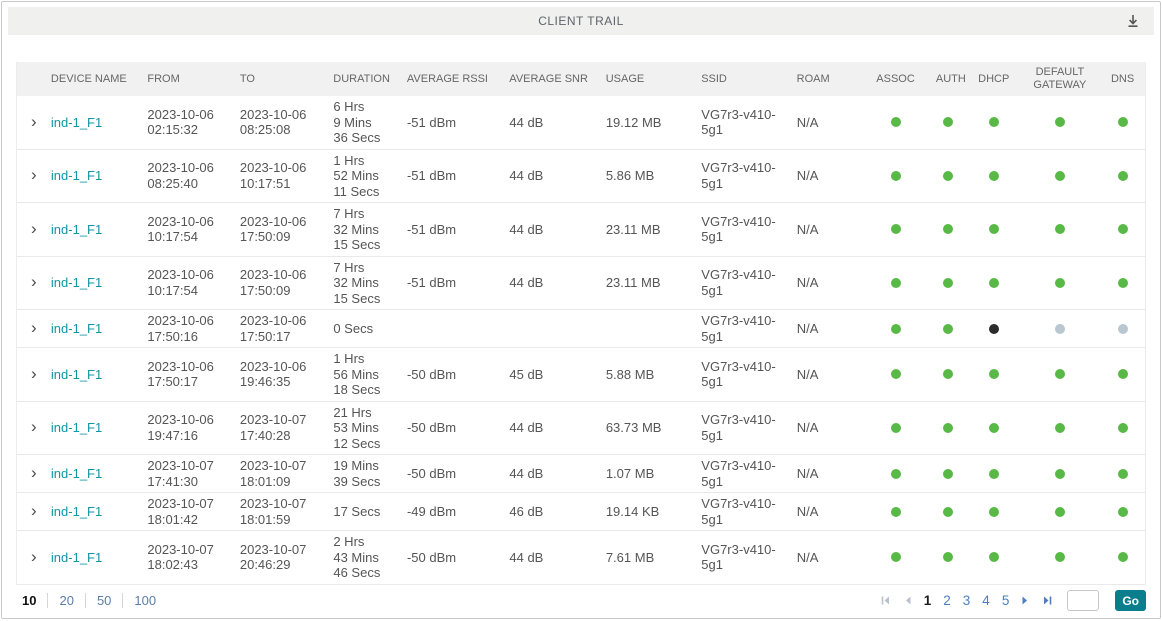 The image size is (1162, 621). Describe the element at coordinates (1083, 600) in the screenshot. I see `goto-page-input` at that location.